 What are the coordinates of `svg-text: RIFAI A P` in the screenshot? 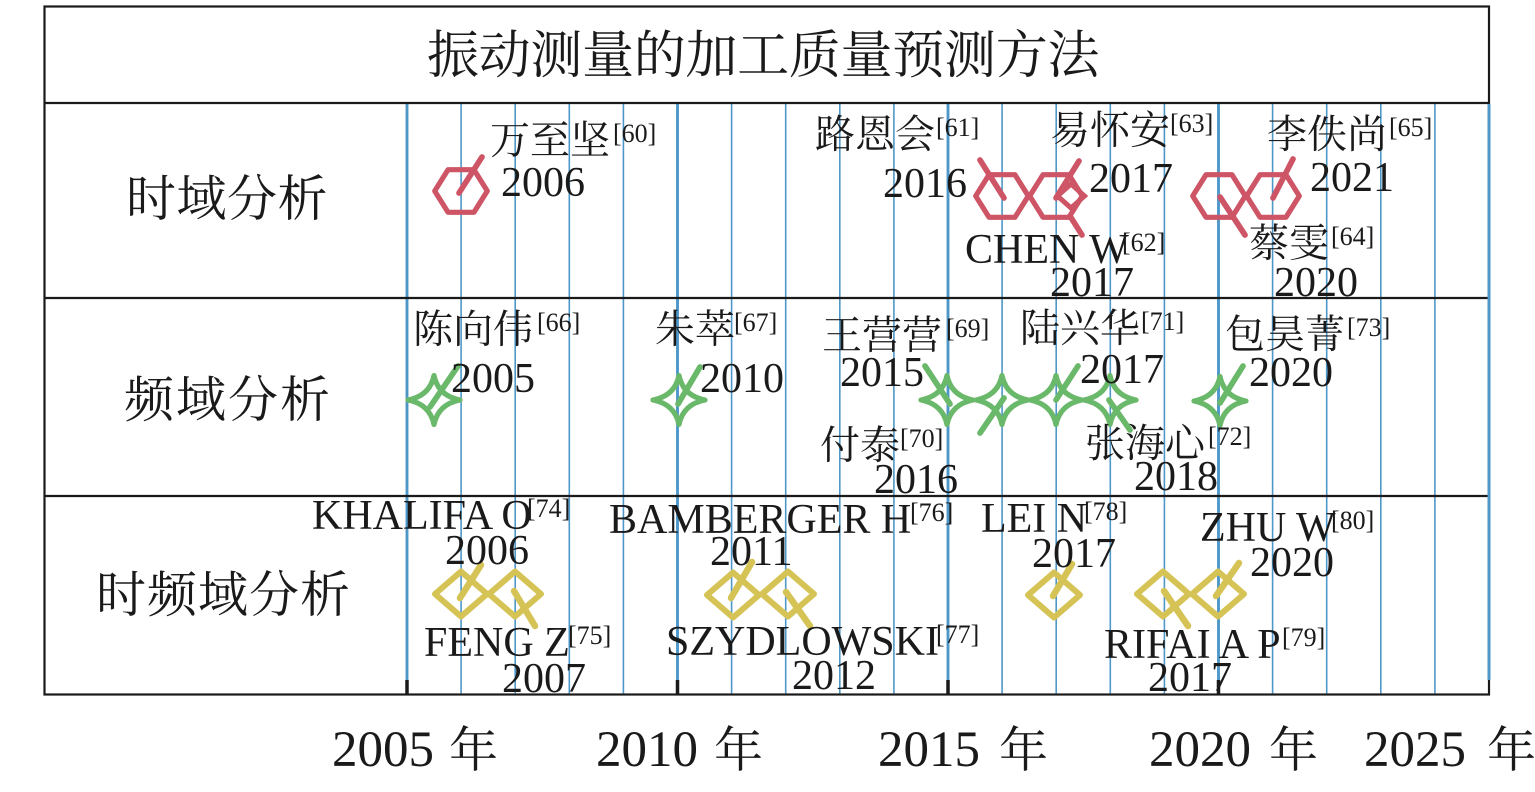 It's located at (1192, 645).